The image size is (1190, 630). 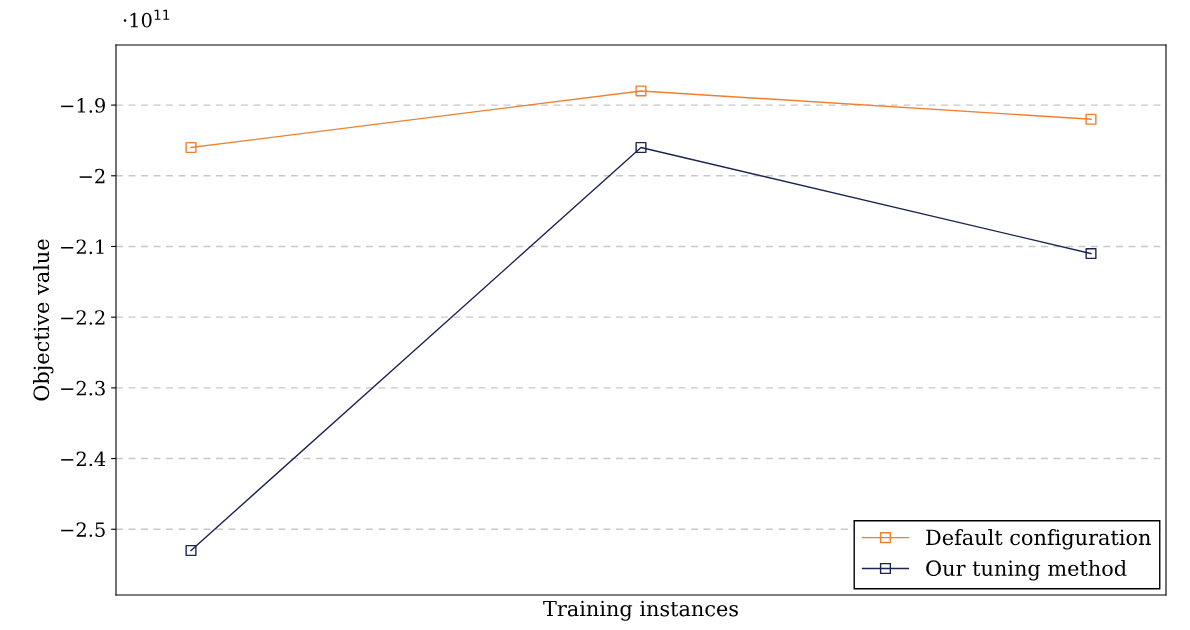 What do you see at coordinates (1038, 539) in the screenshot?
I see `legend-label: Default configuration` at bounding box center [1038, 539].